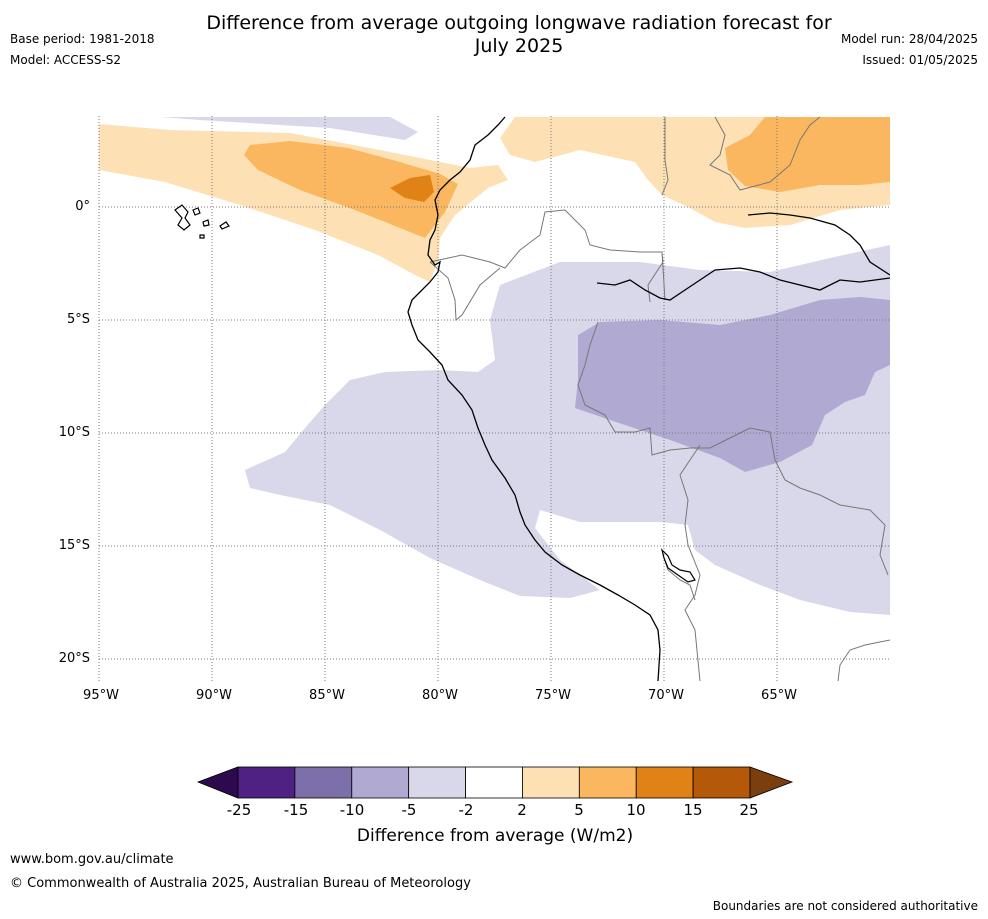 The height and width of the screenshot is (919, 988). I want to click on colorbar-tick: -25, so click(239, 810).